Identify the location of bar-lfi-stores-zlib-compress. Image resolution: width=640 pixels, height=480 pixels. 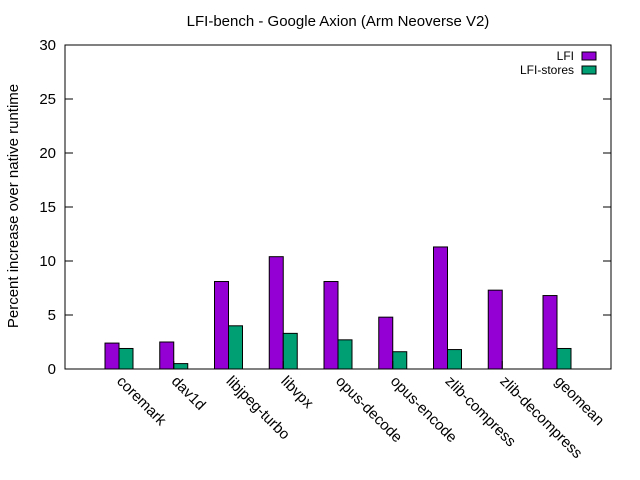
(454, 359).